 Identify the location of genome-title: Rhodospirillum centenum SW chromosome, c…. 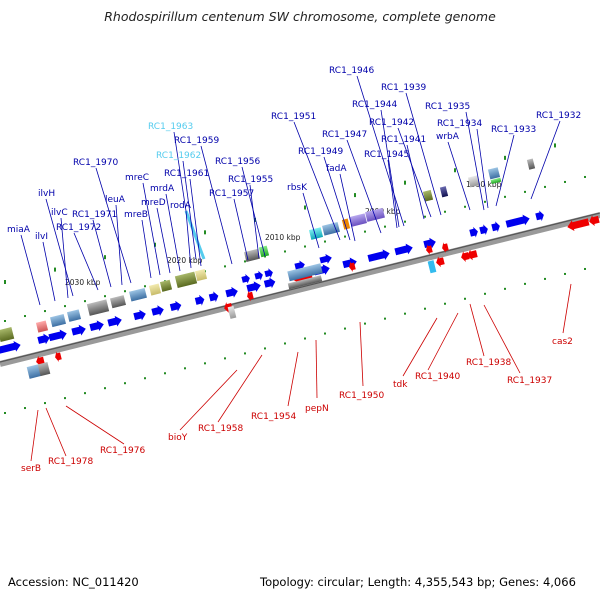
(300, 16).